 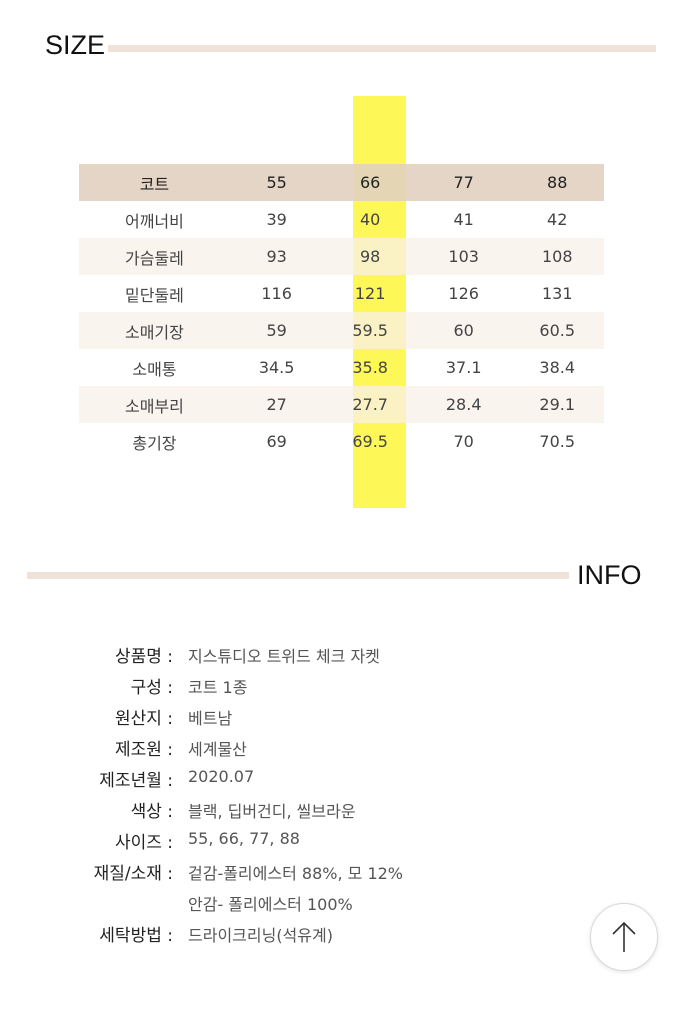 I want to click on info-row: 제조년월 : 2020.07, so click(x=341, y=781).